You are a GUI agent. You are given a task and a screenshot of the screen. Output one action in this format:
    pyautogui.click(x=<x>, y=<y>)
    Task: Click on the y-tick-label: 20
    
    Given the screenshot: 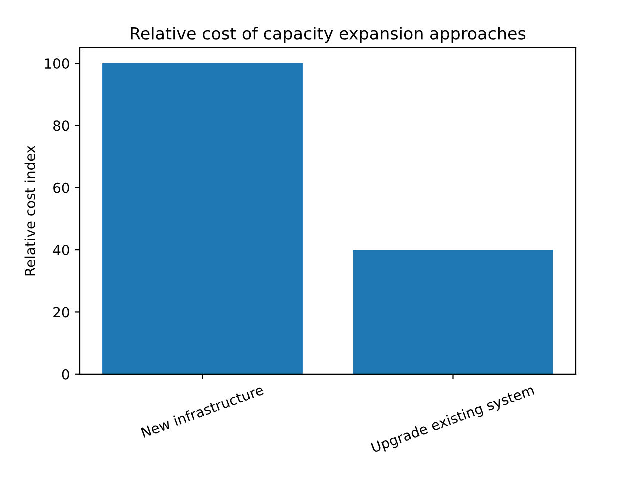 What is the action you would take?
    pyautogui.click(x=62, y=312)
    